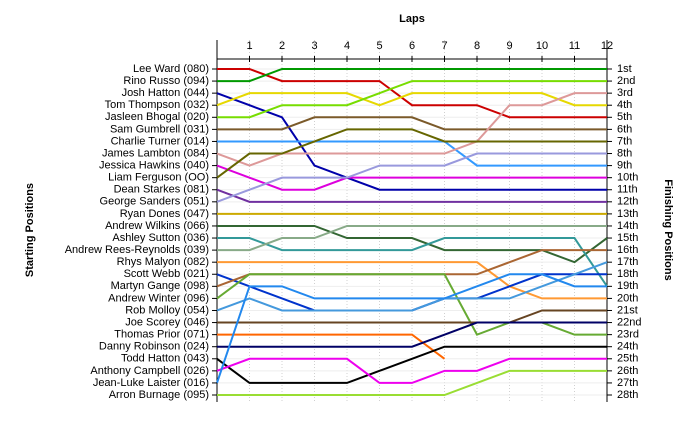 This screenshot has height=425, width=700. Describe the element at coordinates (627, 178) in the screenshot. I see `y2-tick-label: 10th` at that location.